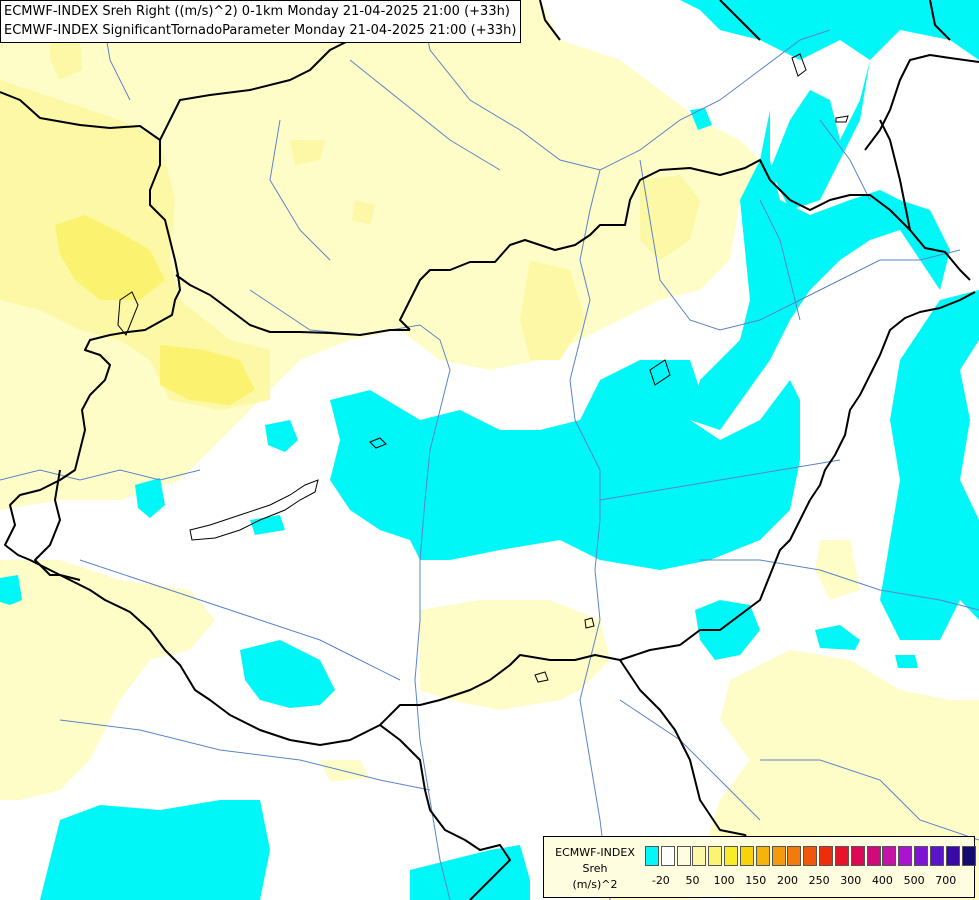 The height and width of the screenshot is (900, 979). Describe the element at coordinates (692, 880) in the screenshot. I see `legend-tick: 50` at that location.